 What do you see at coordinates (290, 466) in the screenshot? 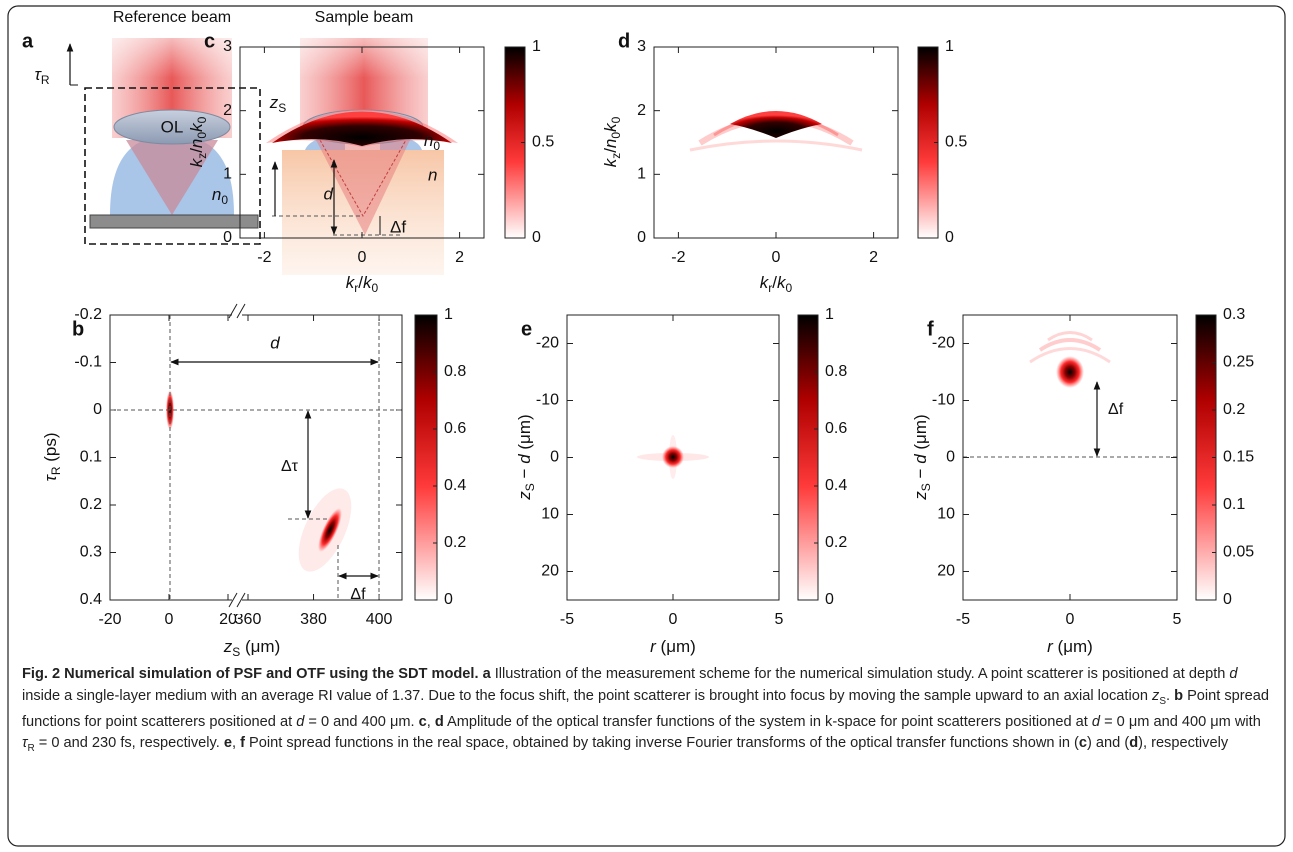
I see `delta-tau-label: Δτ` at bounding box center [290, 466].